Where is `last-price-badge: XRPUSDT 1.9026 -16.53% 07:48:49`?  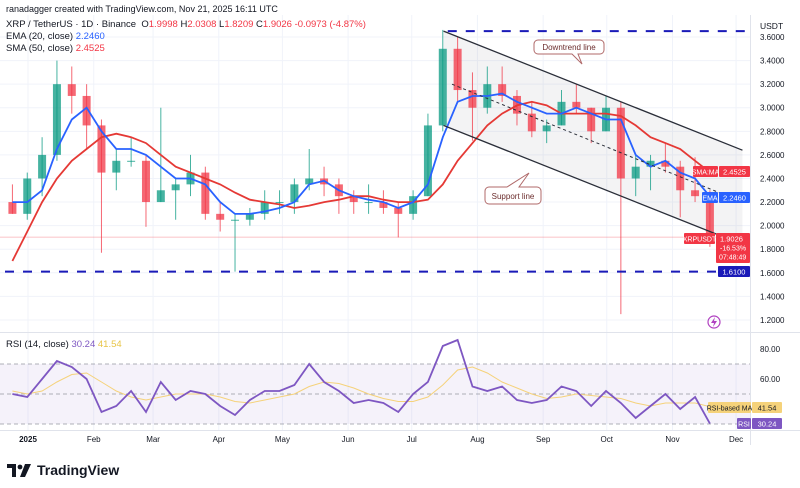
last-price-badge: XRPUSDT 1.9026 -16.53% 07:48:49 is located at coordinates (716, 248).